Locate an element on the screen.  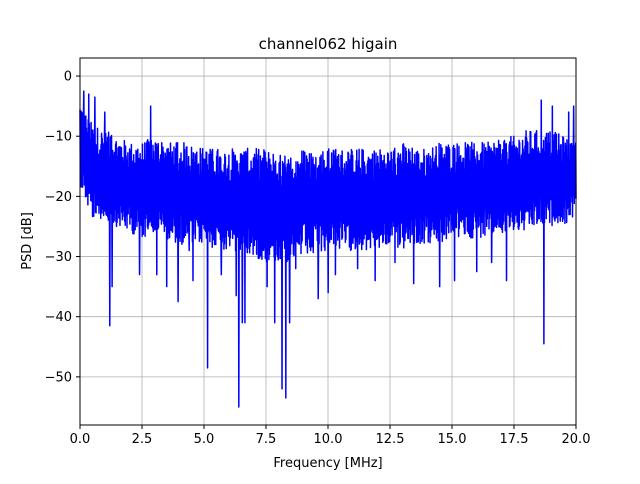
x-tick-label: 5.0 is located at coordinates (204, 439).